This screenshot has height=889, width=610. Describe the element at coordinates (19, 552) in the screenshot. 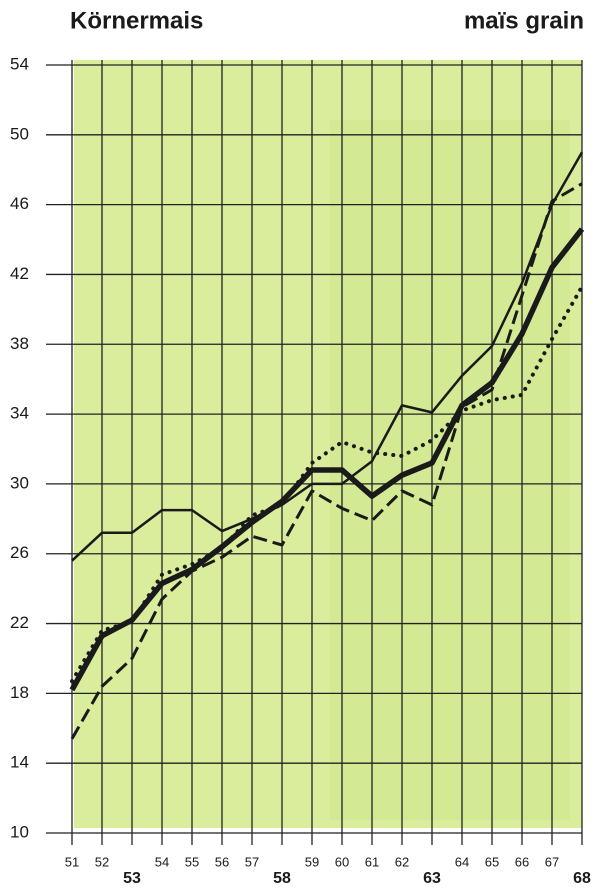

I see `y-tick-label: 26` at that location.